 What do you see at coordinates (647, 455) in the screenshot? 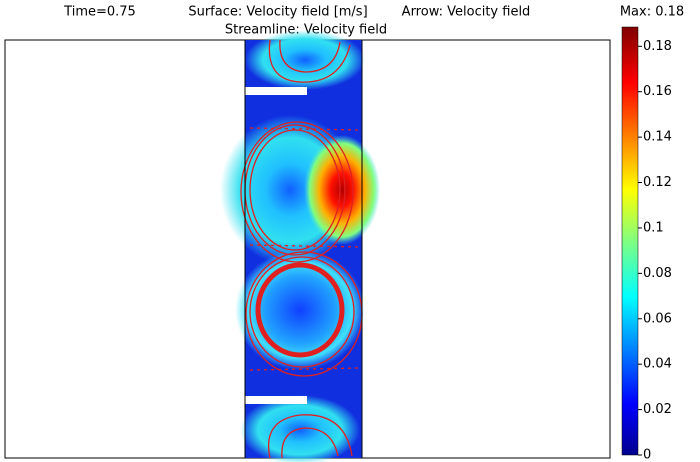
I see `colorbar-tick-label: 0` at bounding box center [647, 455].